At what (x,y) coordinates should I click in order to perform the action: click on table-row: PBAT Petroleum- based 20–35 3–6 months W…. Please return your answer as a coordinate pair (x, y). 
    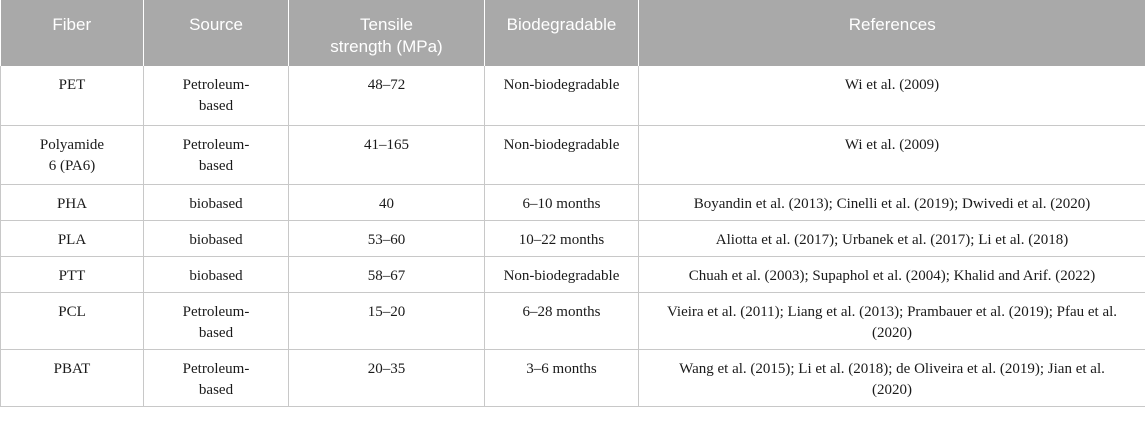
    Looking at the image, I should click on (572, 378).